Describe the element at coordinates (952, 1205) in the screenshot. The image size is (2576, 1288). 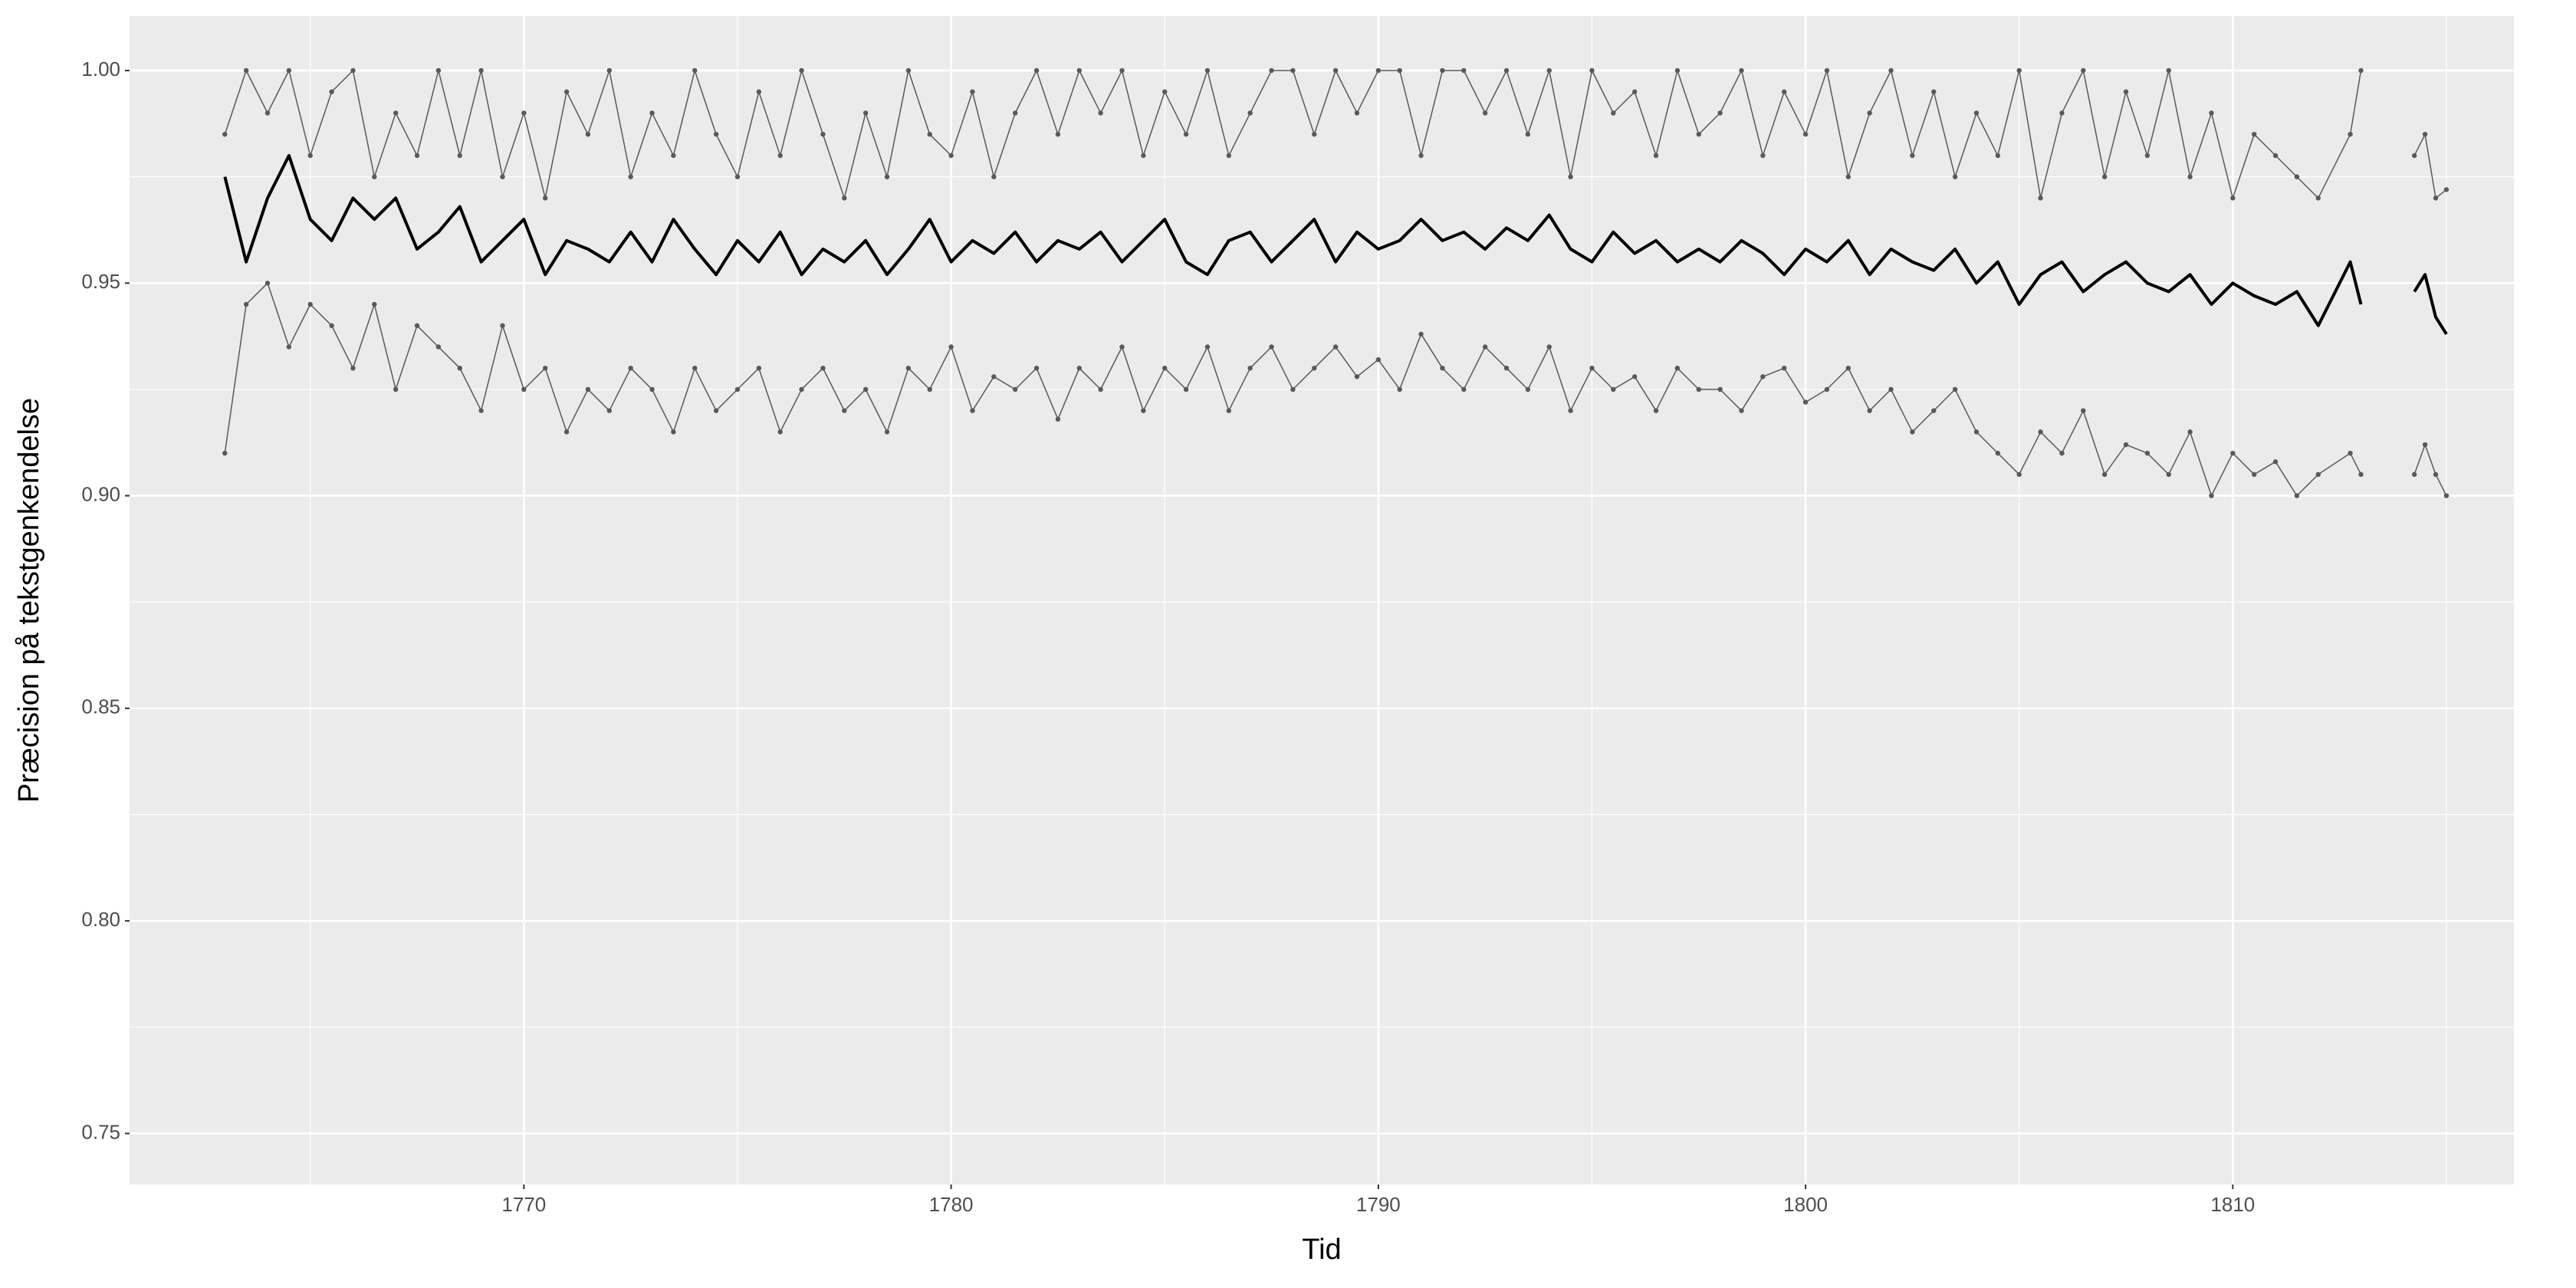
I see `x-tick-label: 1780` at that location.